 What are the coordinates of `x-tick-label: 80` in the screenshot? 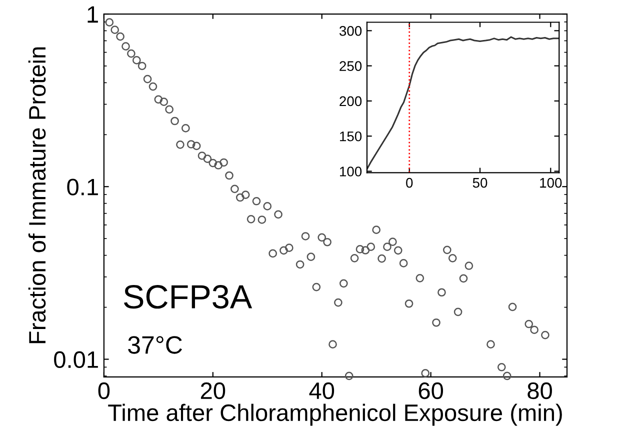 It's located at (540, 391).